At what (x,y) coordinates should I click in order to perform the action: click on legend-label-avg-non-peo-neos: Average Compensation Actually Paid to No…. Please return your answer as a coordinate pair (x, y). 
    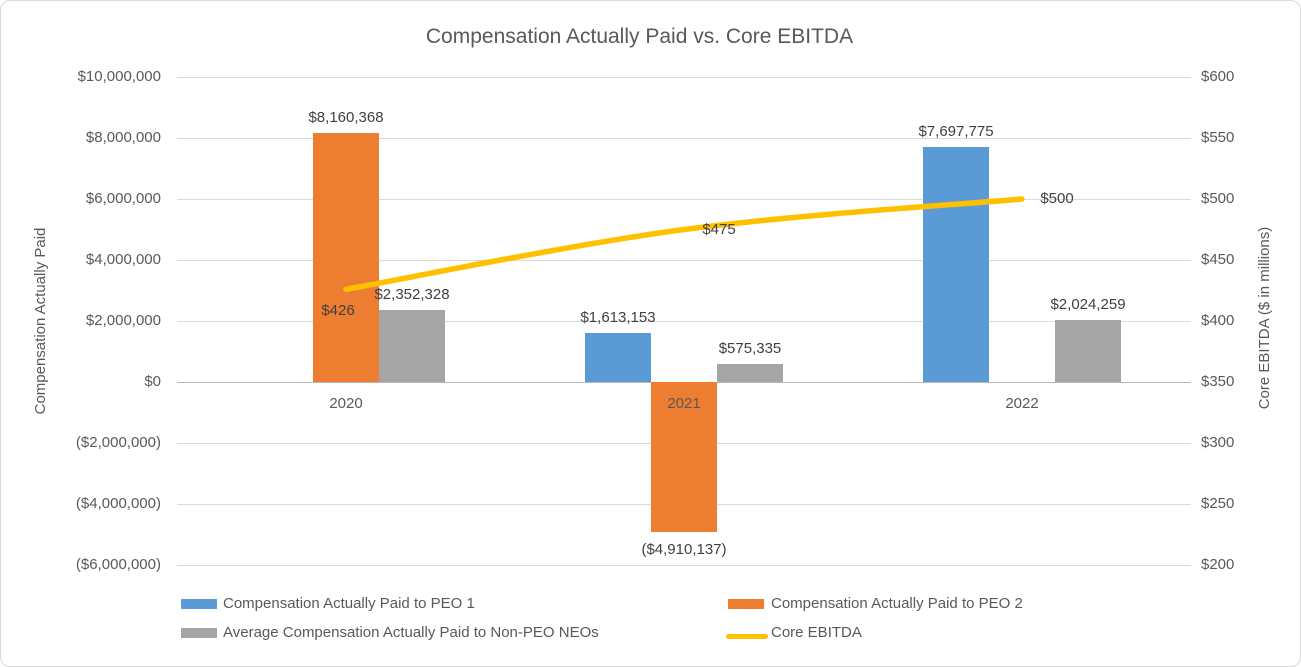
    Looking at the image, I should click on (411, 632).